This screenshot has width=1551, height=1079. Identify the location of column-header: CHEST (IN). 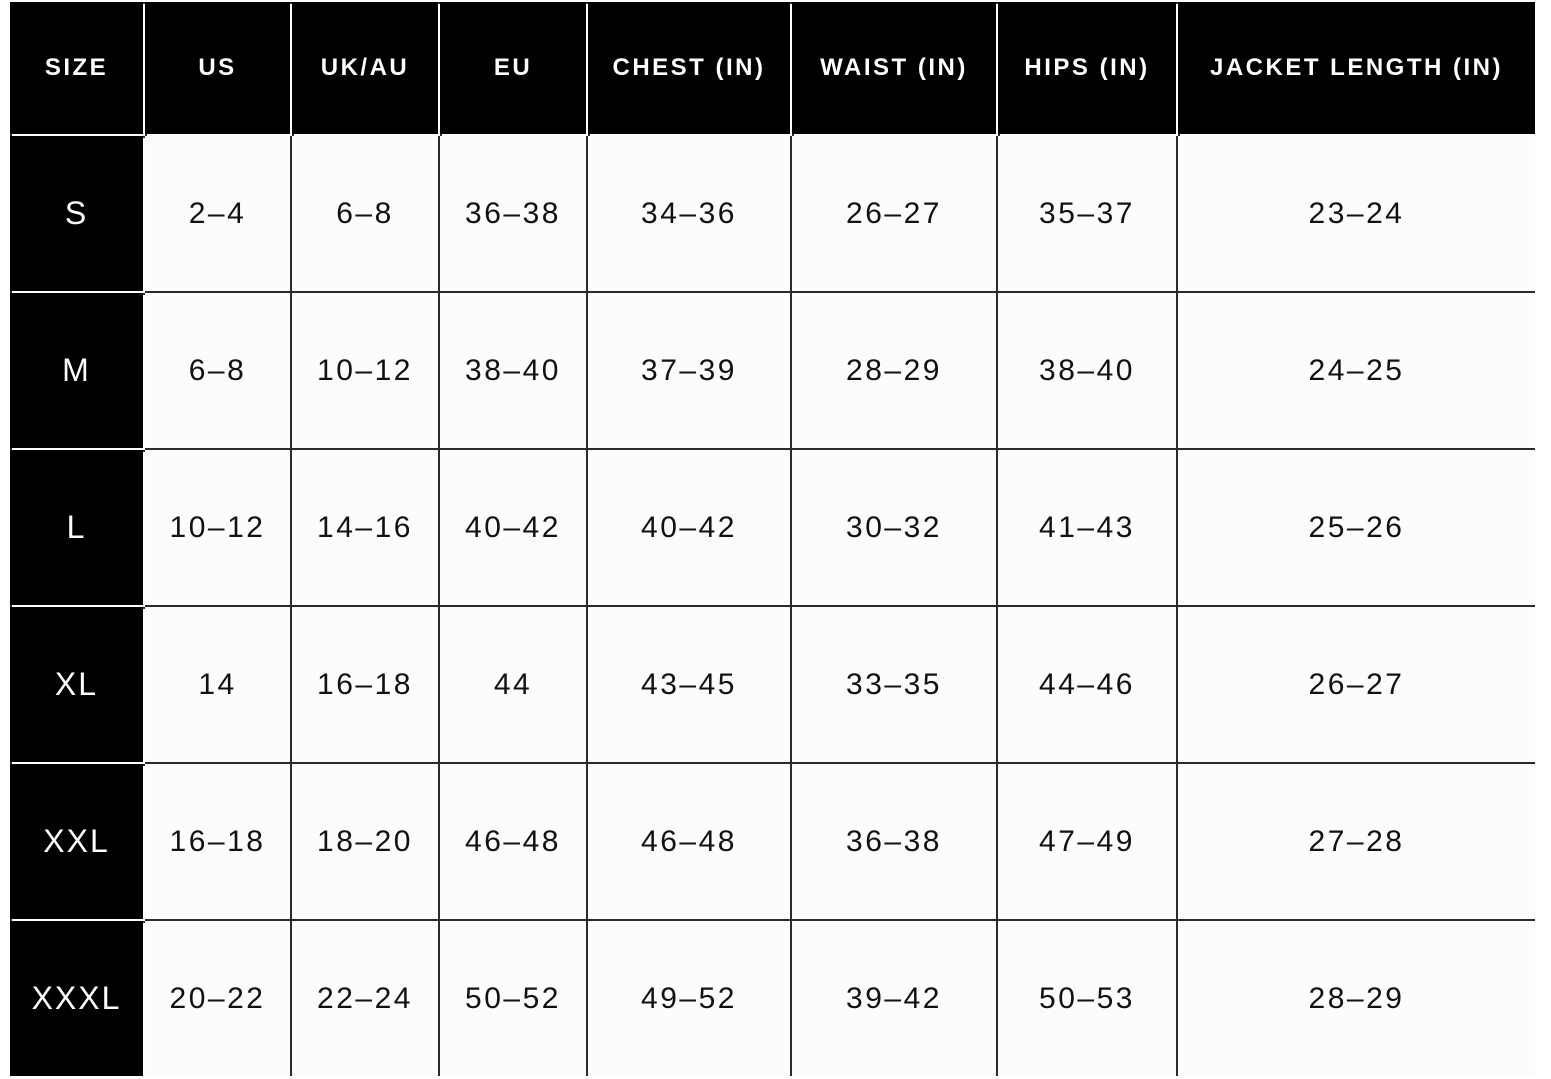
(689, 68).